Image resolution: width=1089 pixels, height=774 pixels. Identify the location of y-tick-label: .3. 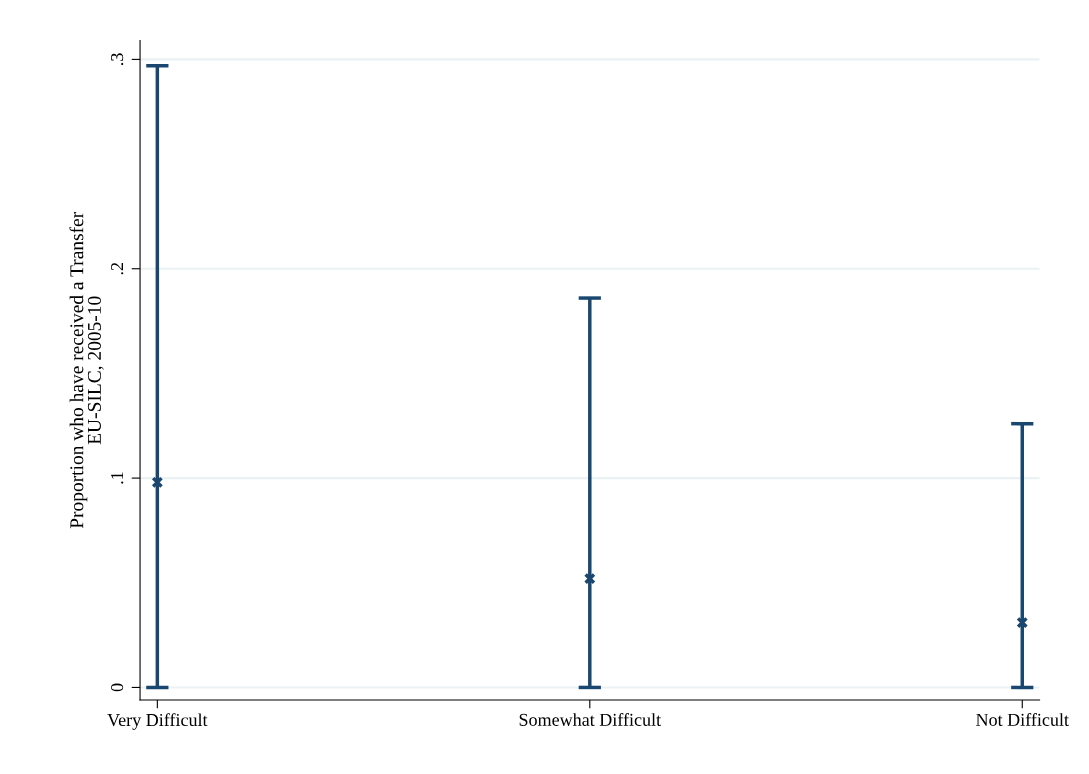
(117, 59).